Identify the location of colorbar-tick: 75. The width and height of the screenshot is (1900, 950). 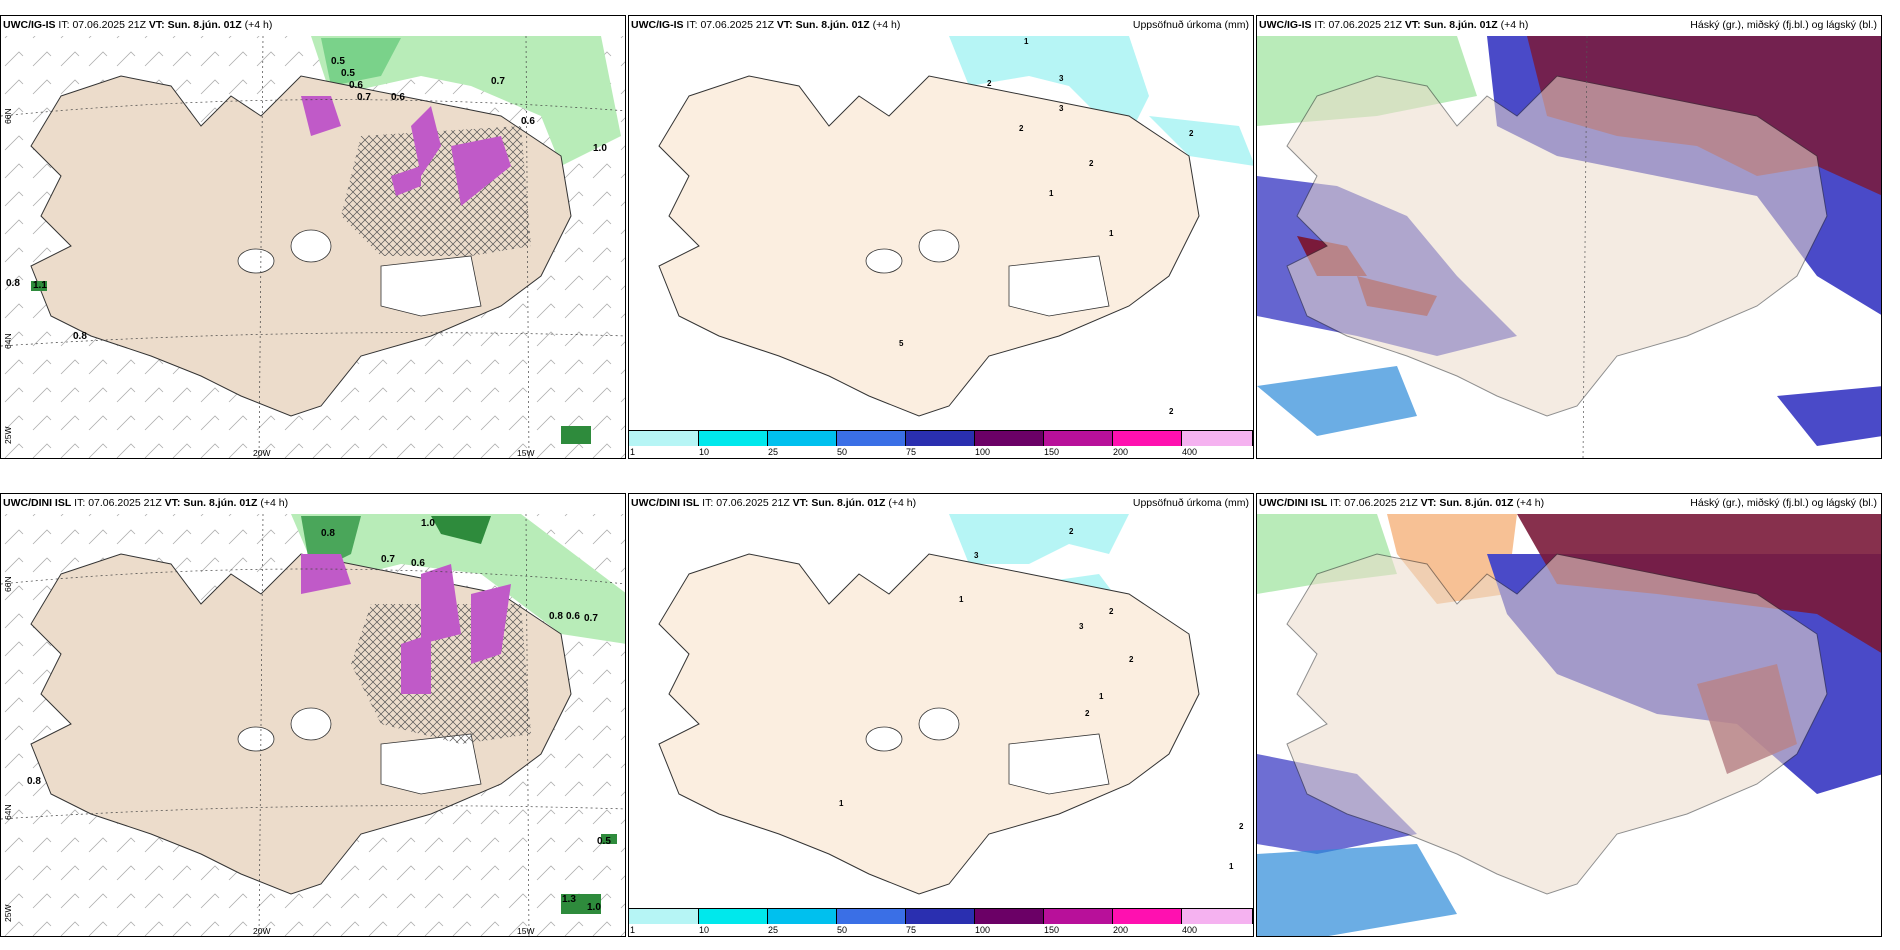
(911, 452).